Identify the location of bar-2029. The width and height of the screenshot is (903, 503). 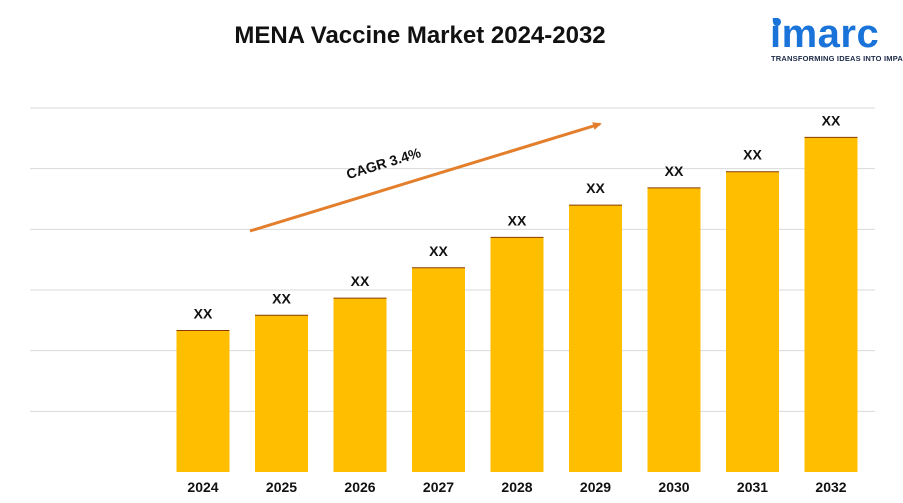
(595, 339).